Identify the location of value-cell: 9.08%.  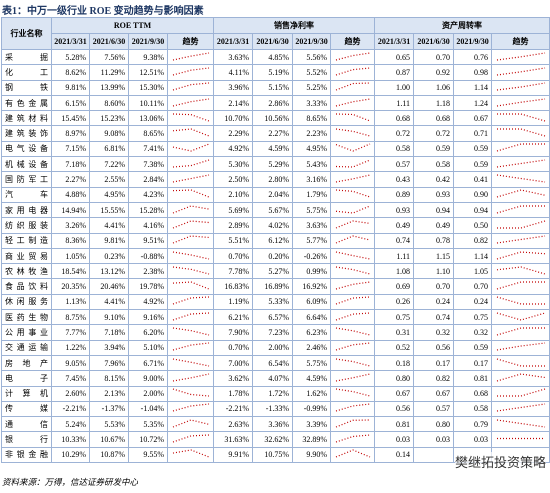
(109, 133).